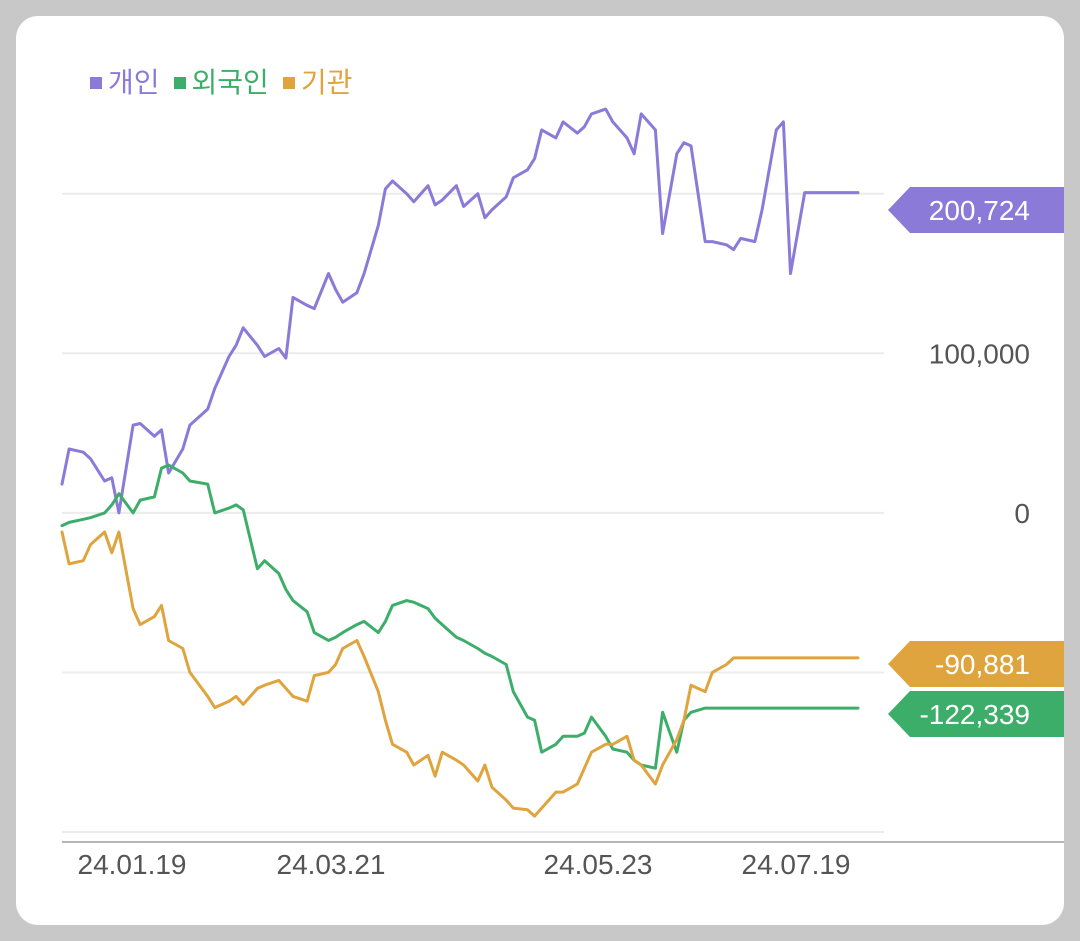 This screenshot has width=1080, height=941. I want to click on last-value-tag-institution: -90,881, so click(976, 664).